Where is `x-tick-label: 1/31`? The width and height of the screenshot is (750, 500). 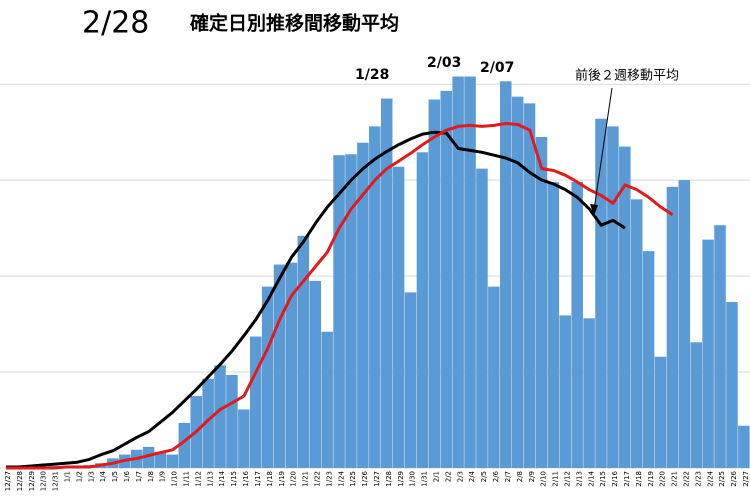 x-tick-label: 1/31 is located at coordinates (425, 479).